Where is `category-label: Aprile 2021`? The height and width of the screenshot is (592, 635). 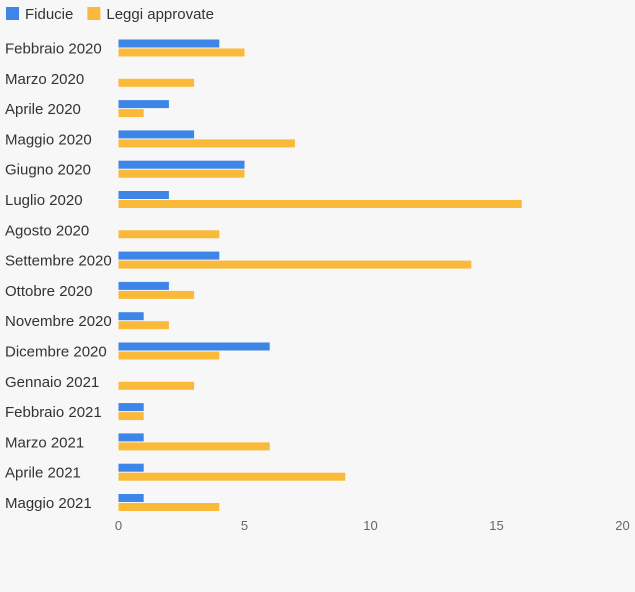
category-label: Aprile 2021 is located at coordinates (43, 473).